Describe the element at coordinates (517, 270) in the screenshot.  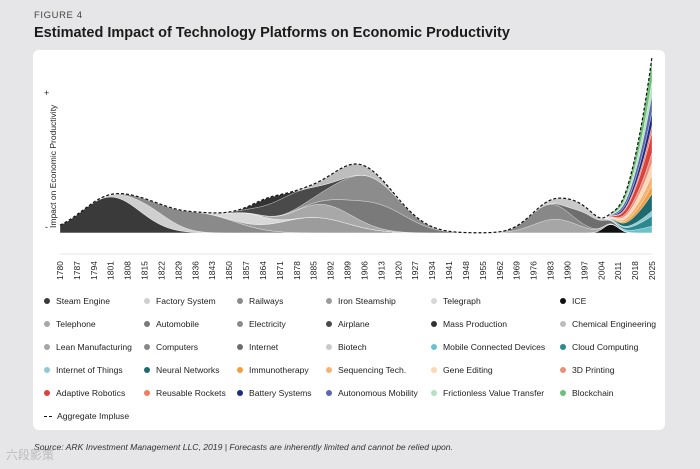
I see `x-tick-label: 1969` at that location.